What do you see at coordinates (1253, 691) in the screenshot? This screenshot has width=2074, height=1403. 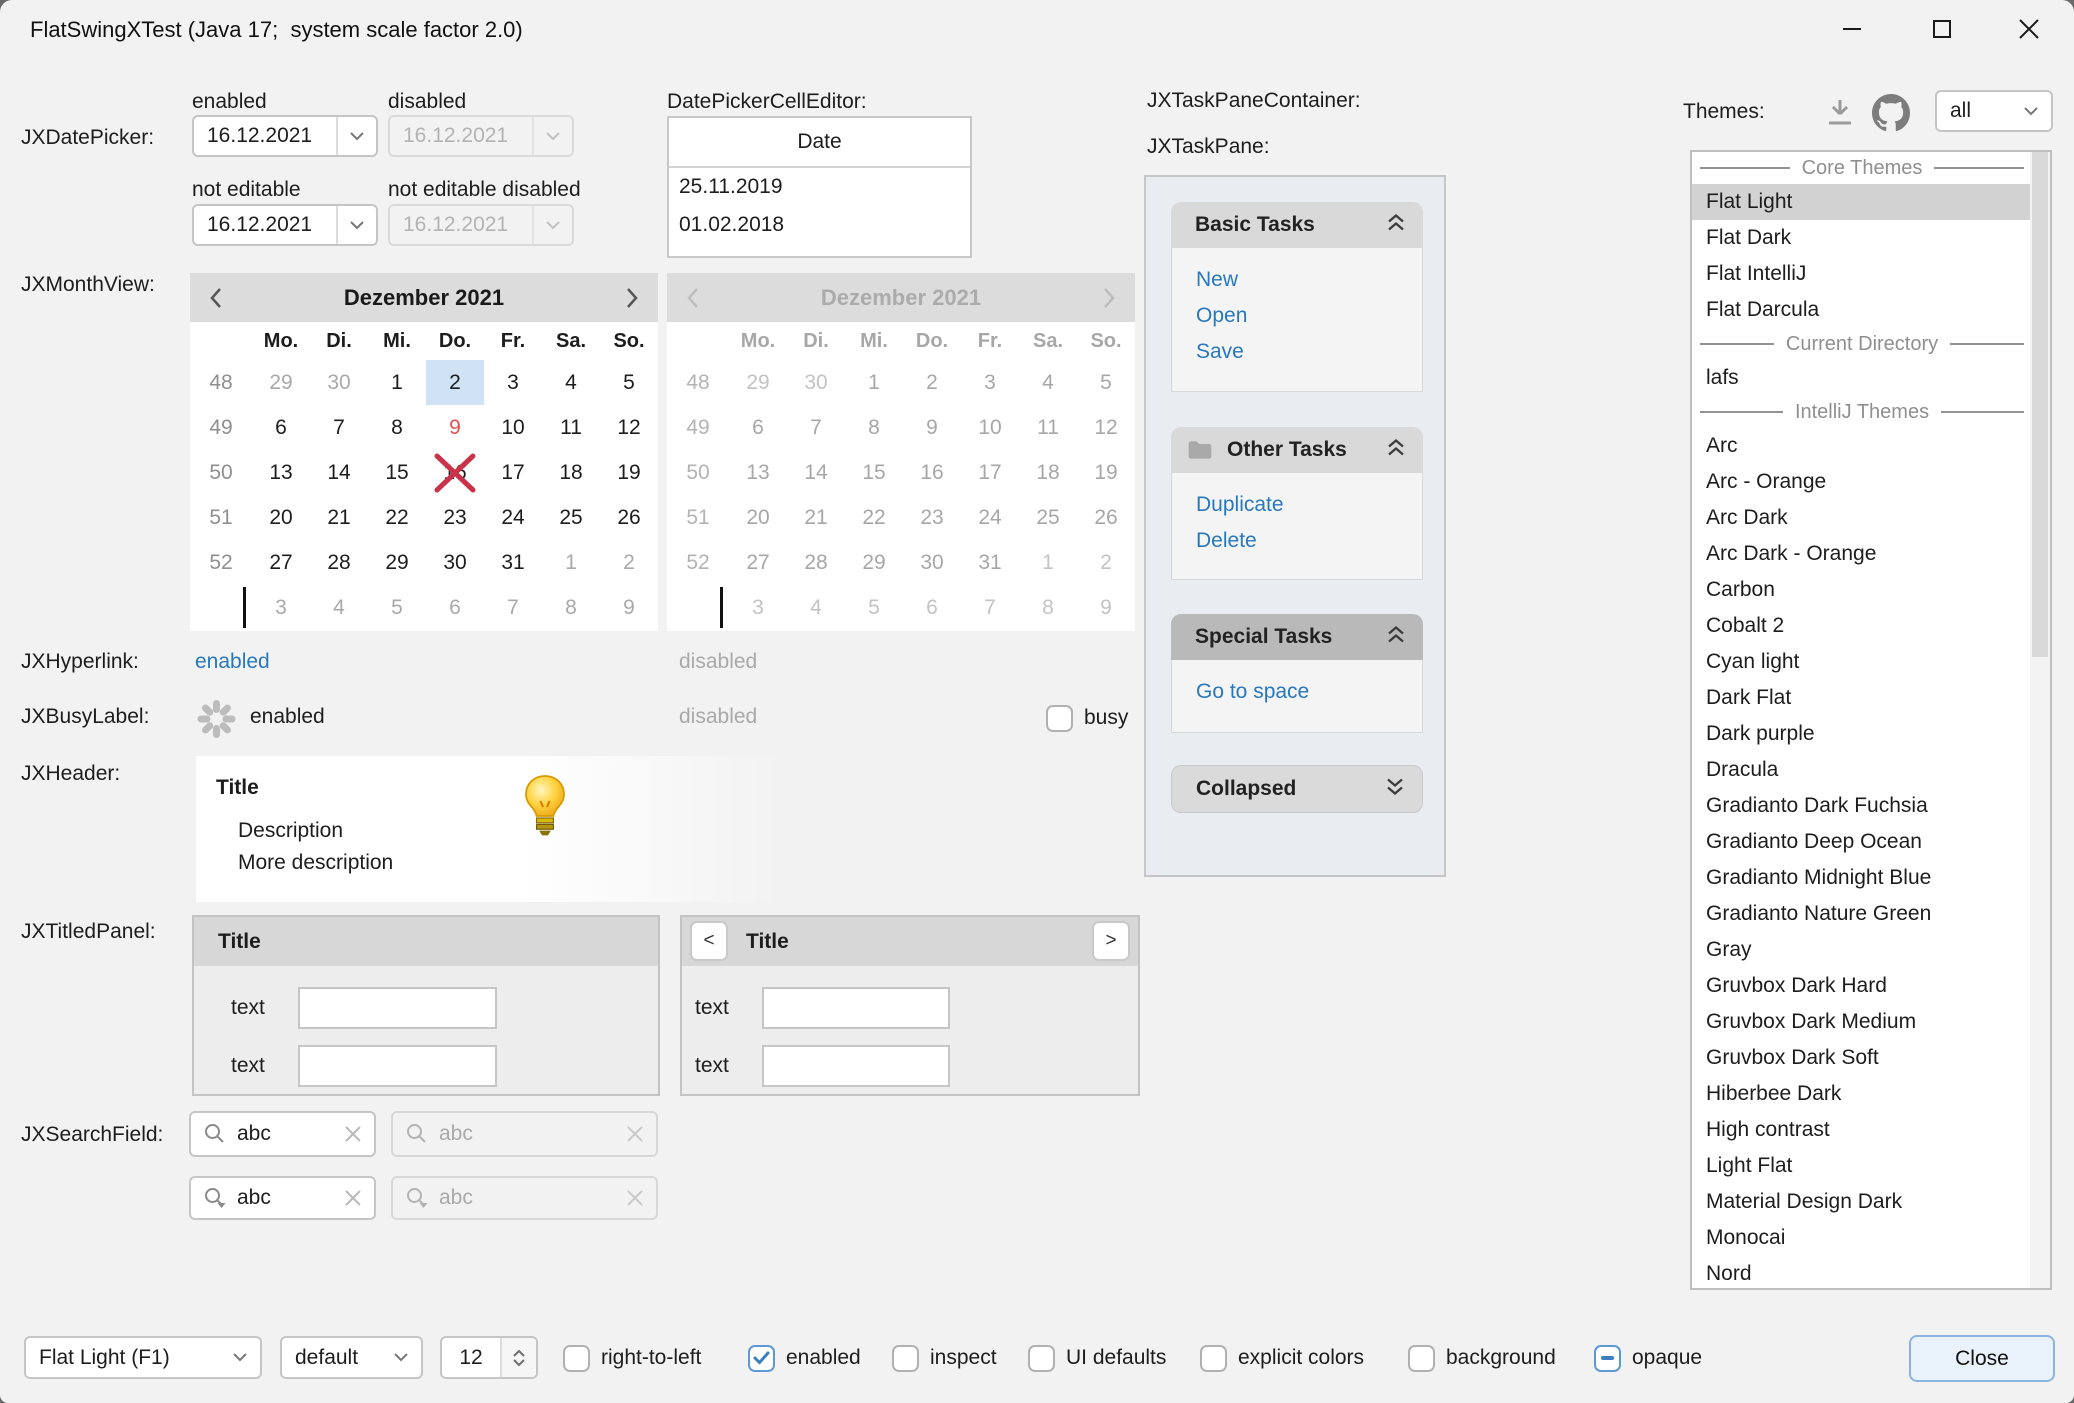 I see `task-link: Go to space` at bounding box center [1253, 691].